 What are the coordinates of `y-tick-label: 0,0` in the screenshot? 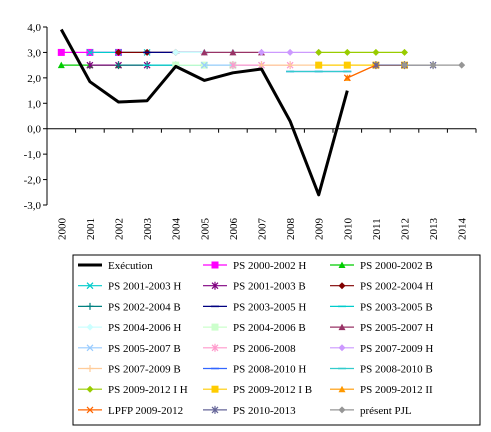 It's located at (34, 130).